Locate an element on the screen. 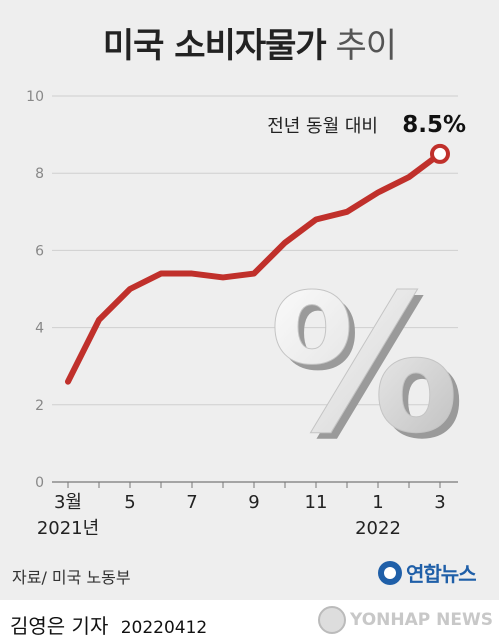  y-tick-label-4: 4 is located at coordinates (39, 329).